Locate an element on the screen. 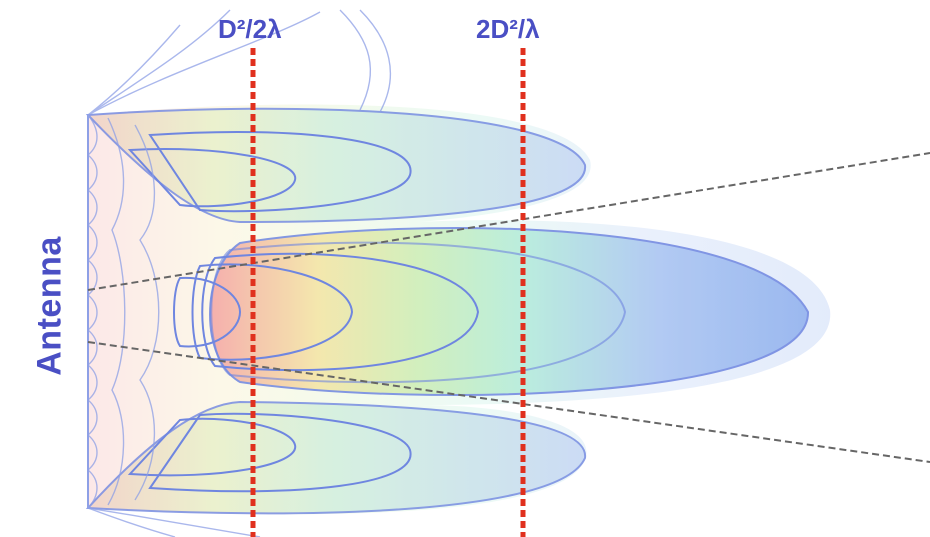  near-field-boundary-label: D²/2λ is located at coordinates (250, 29).